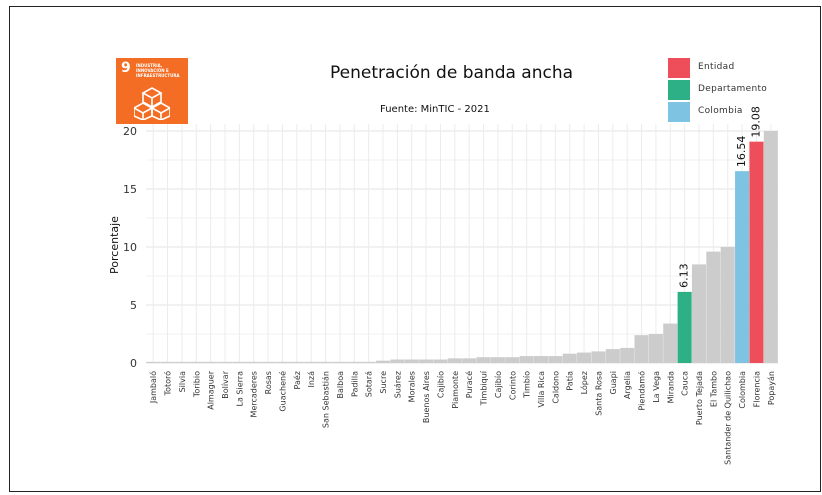 The height and width of the screenshot is (495, 822). I want to click on x-tick-label: Paéz, so click(297, 380).